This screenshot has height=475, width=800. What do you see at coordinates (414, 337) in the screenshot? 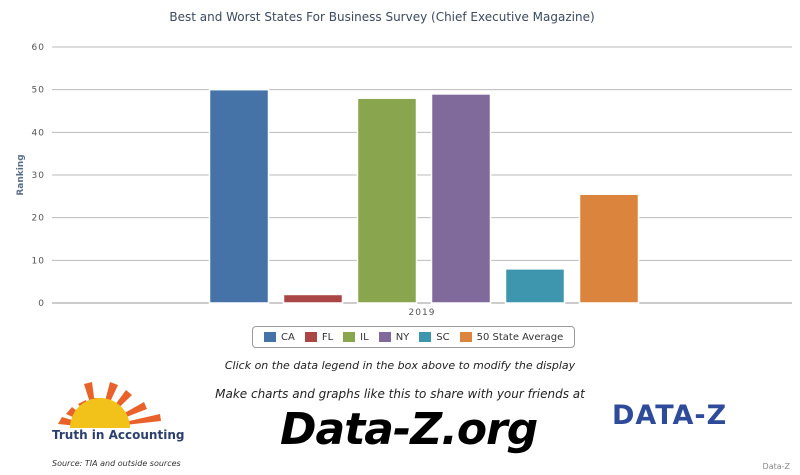
I see `legend: CA FL IL NY SC 50 State Average` at bounding box center [414, 337].